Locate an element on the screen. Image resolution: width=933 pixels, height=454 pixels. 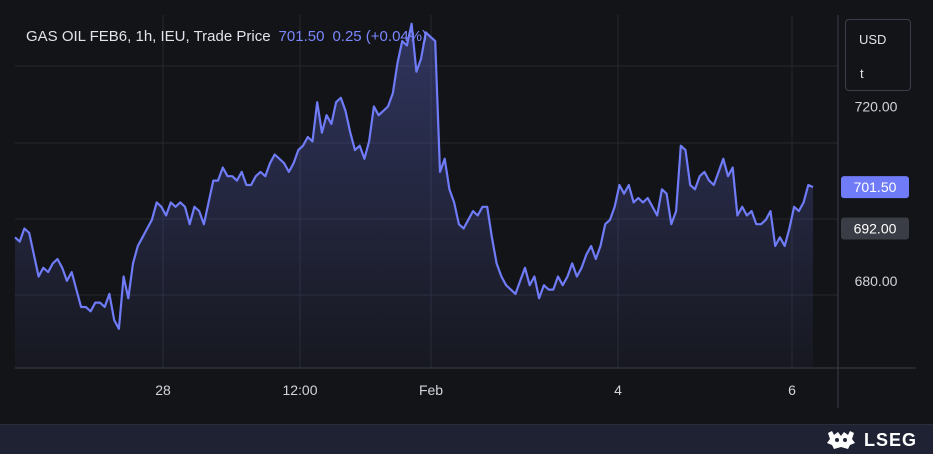
last-price-tag: 701.50 is located at coordinates (875, 187).